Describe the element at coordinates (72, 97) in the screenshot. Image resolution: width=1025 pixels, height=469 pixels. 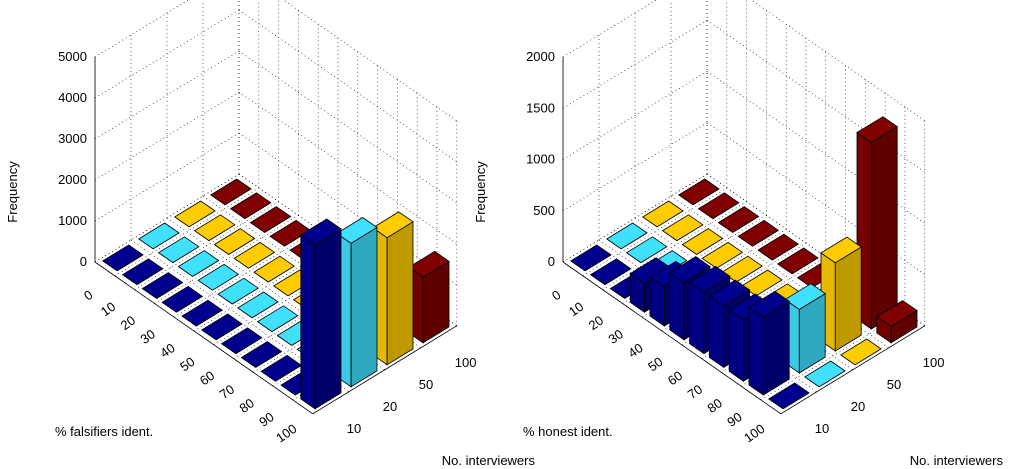
I see `z-tick-label: 4000` at that location.